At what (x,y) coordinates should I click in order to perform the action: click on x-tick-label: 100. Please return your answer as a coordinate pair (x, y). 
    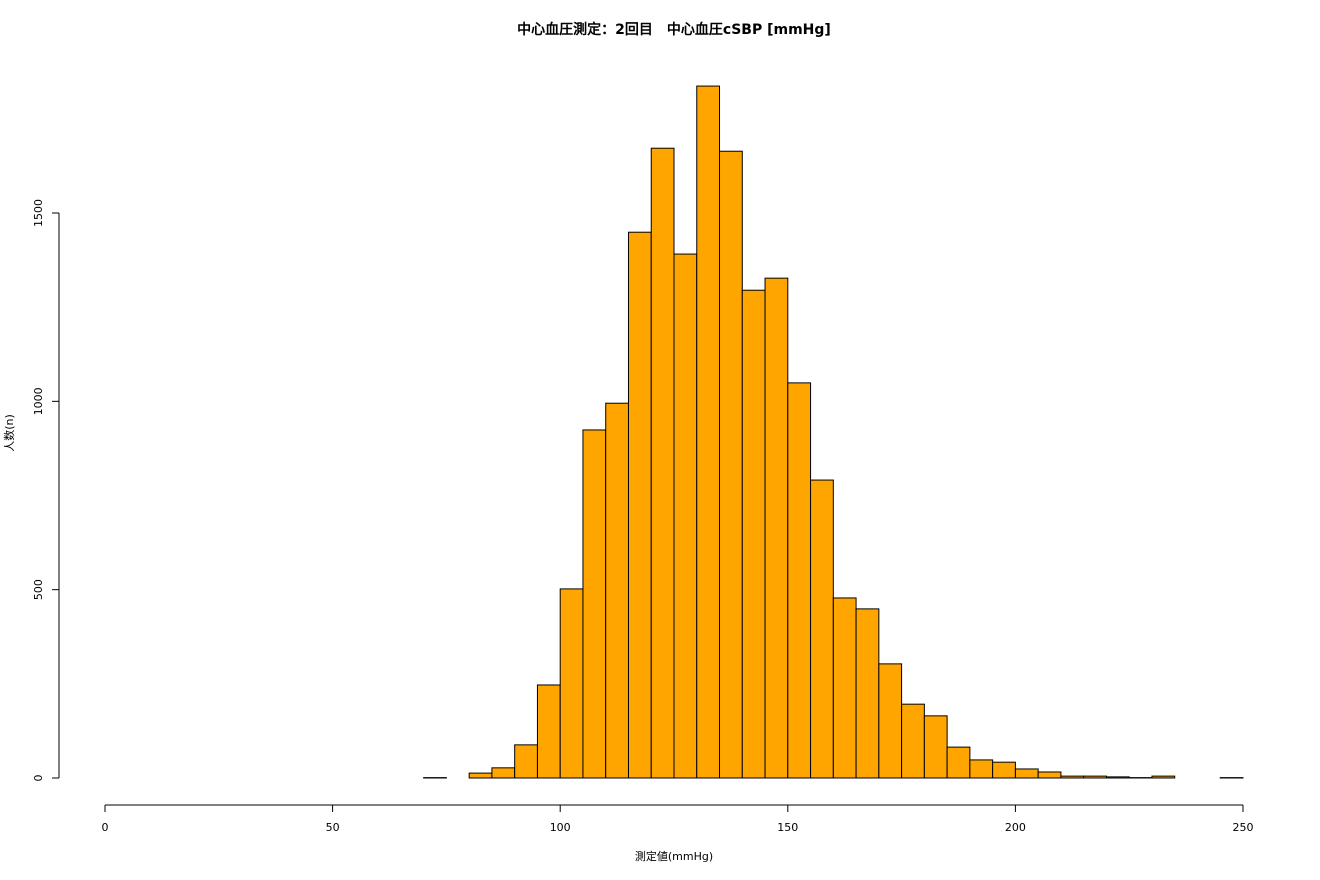
    Looking at the image, I should click on (560, 827).